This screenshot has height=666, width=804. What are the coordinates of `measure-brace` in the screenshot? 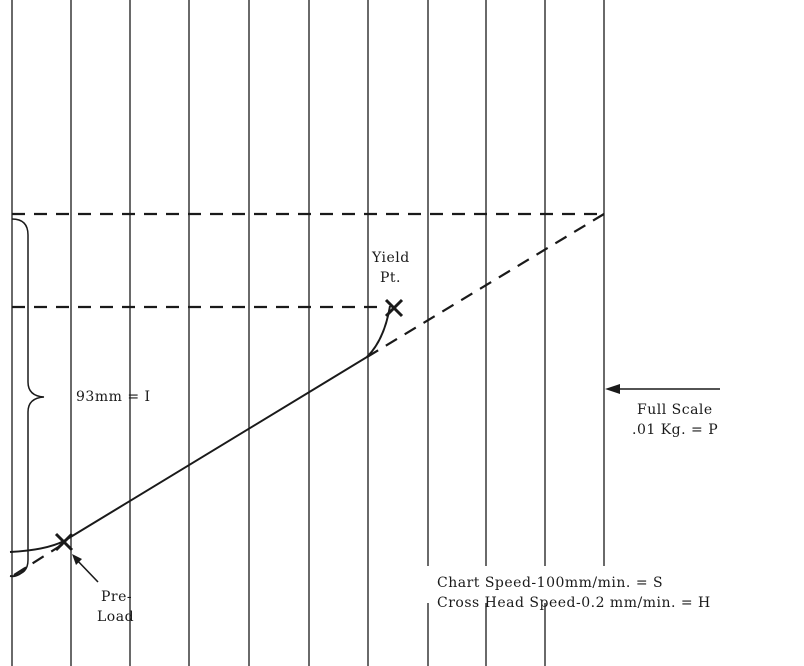 It's located at (28, 397).